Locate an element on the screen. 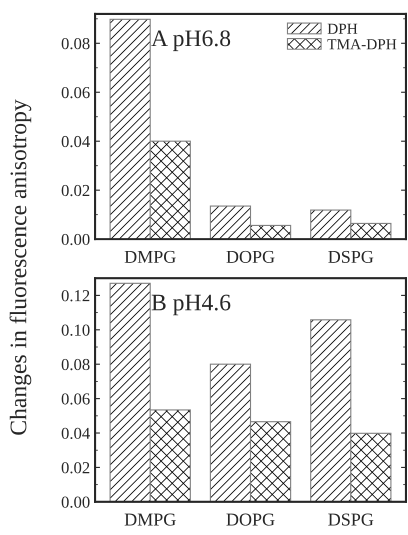  y-tick-label: 0.10 is located at coordinates (76, 330).